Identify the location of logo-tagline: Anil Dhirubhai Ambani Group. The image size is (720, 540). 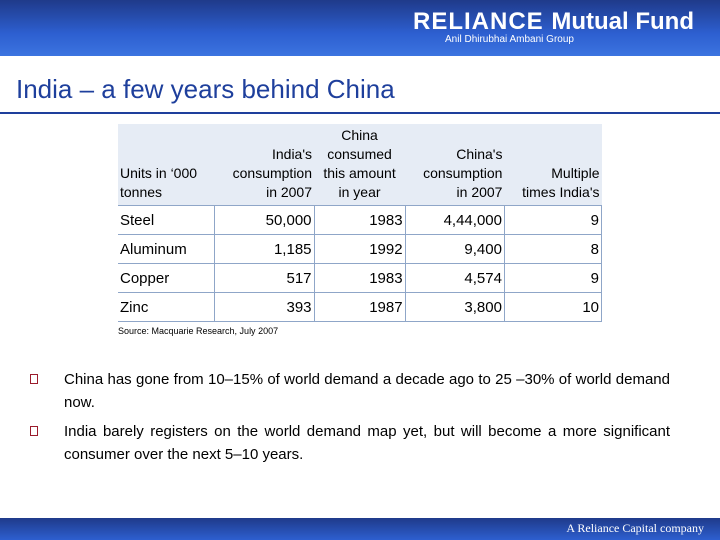
(509, 39).